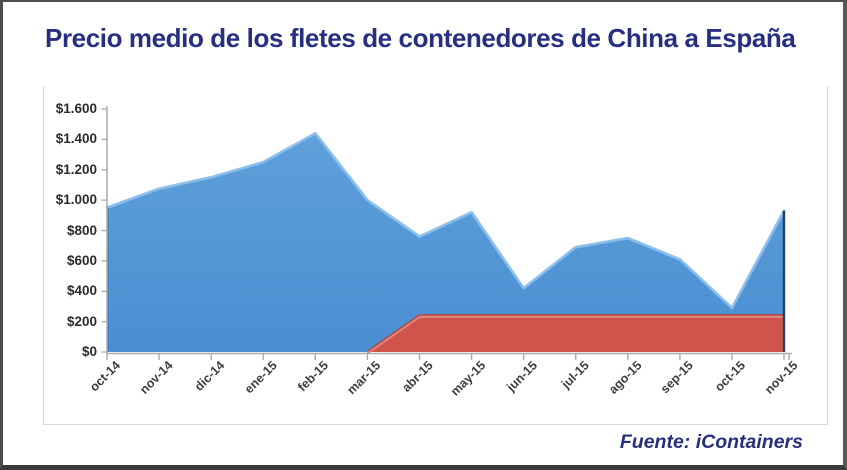  What do you see at coordinates (81, 260) in the screenshot?
I see `y-tick-label: $600` at bounding box center [81, 260].